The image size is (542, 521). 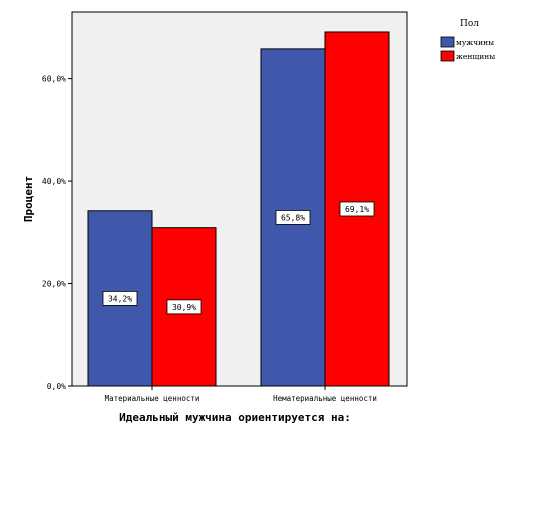 I want to click on y-tick-label: 0,0%, so click(x=56, y=386).